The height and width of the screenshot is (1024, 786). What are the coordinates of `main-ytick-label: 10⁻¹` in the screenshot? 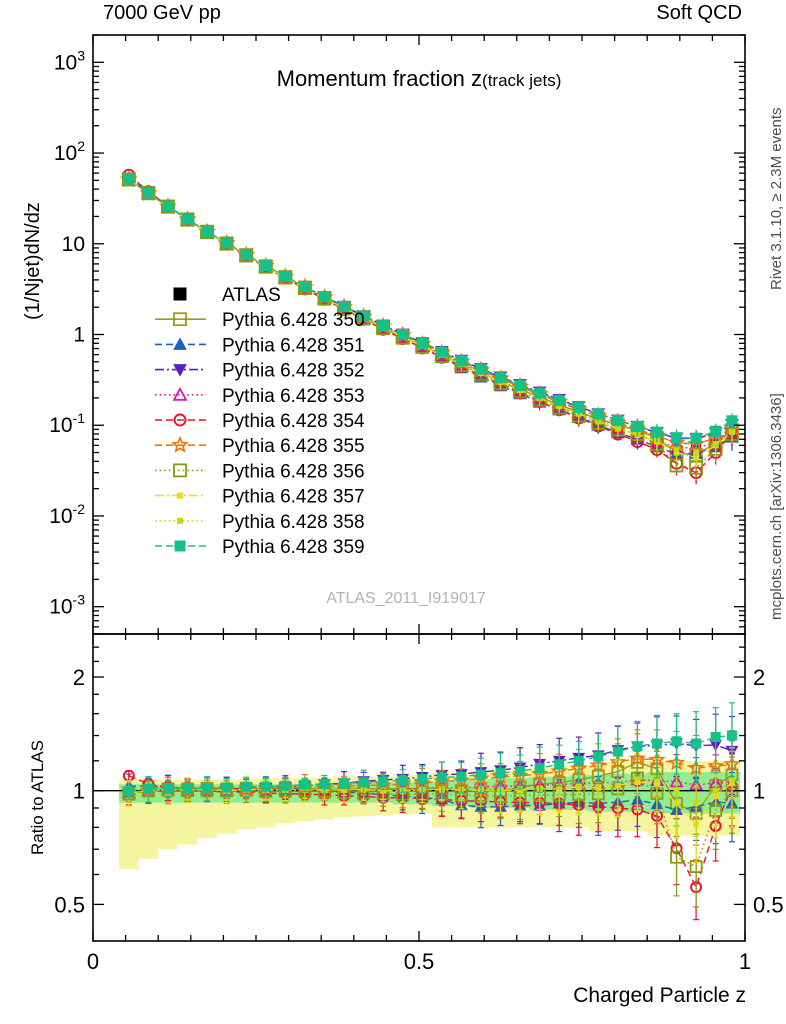 It's located at (67, 423).